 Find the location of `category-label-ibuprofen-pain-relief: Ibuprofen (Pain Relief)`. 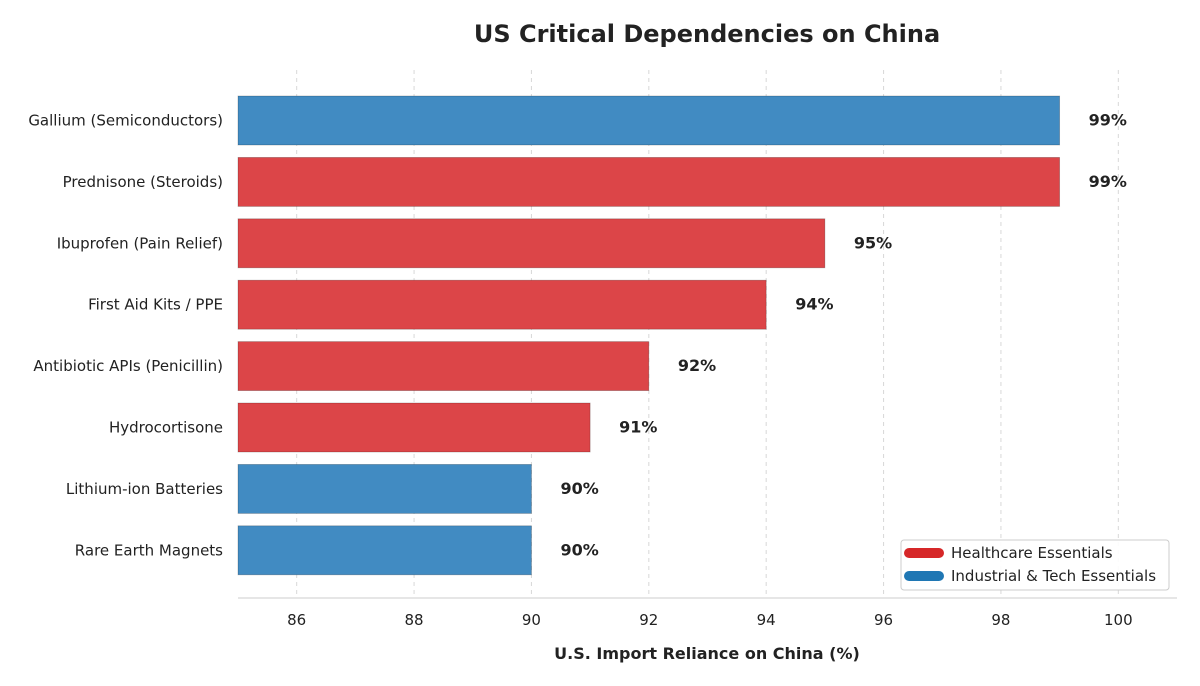

category-label-ibuprofen-pain-relief: Ibuprofen (Pain Relief) is located at coordinates (140, 243).